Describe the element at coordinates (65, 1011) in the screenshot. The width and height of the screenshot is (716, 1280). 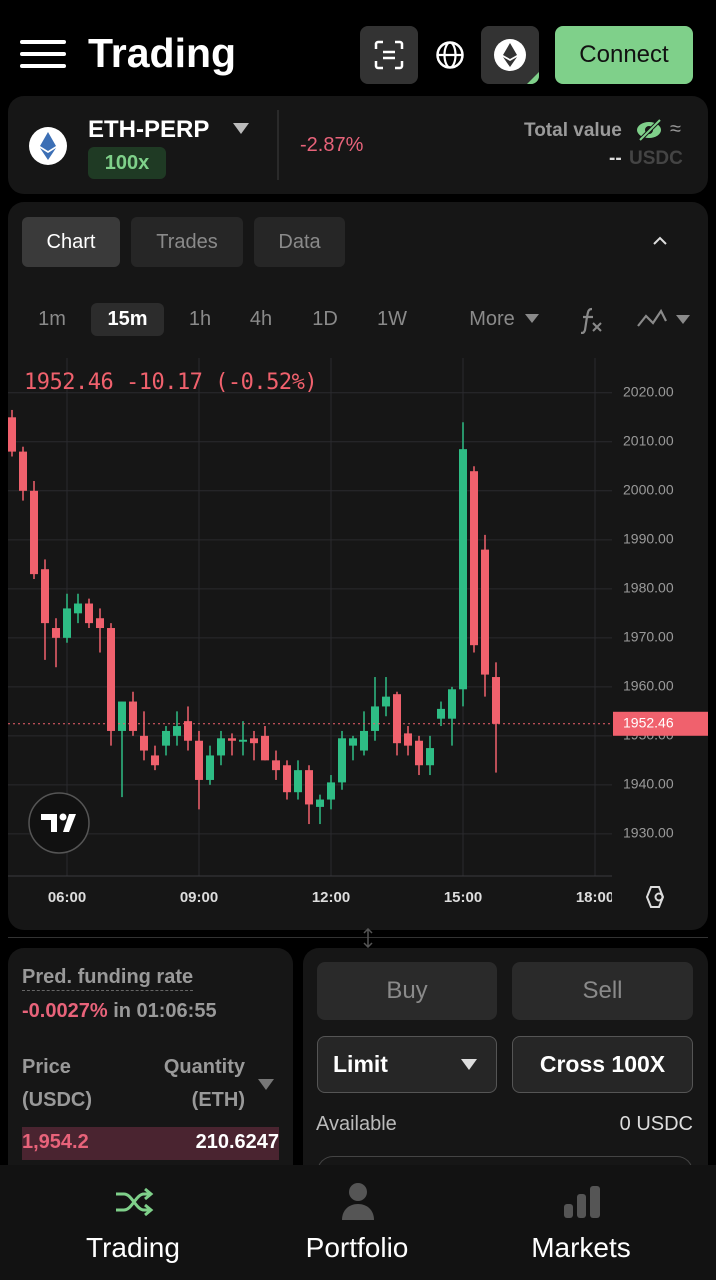
I see `funding-rate: -0.0027%` at that location.